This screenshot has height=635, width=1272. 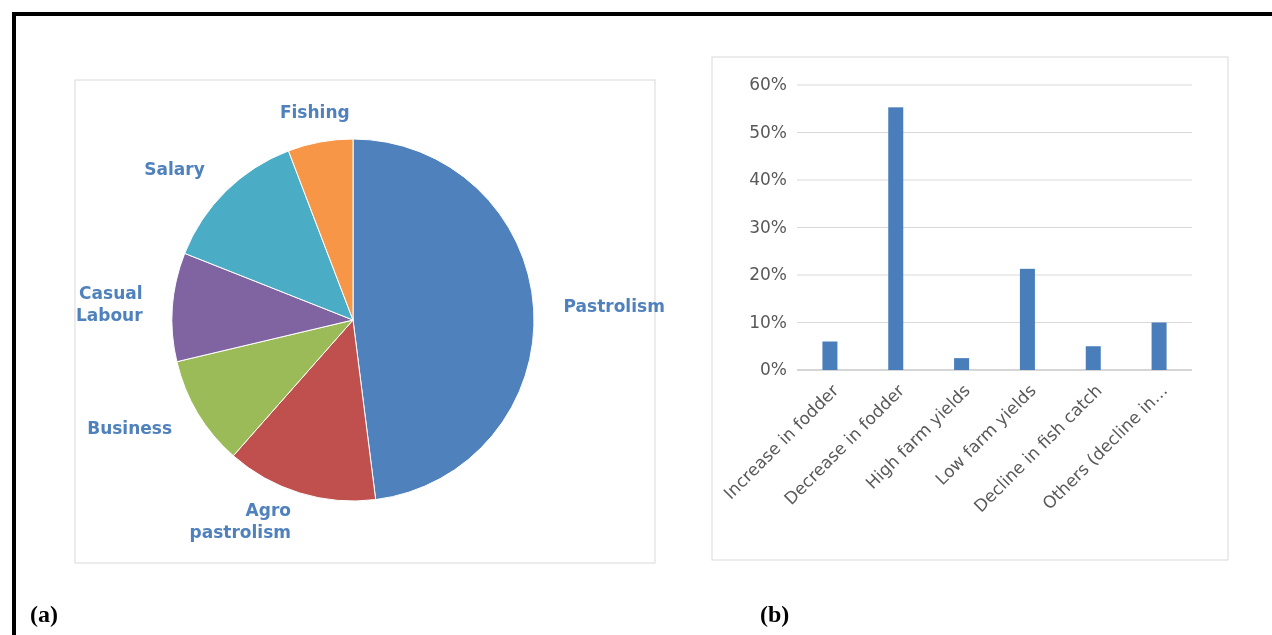 I want to click on slice-label: Pastrolism, so click(x=614, y=305).